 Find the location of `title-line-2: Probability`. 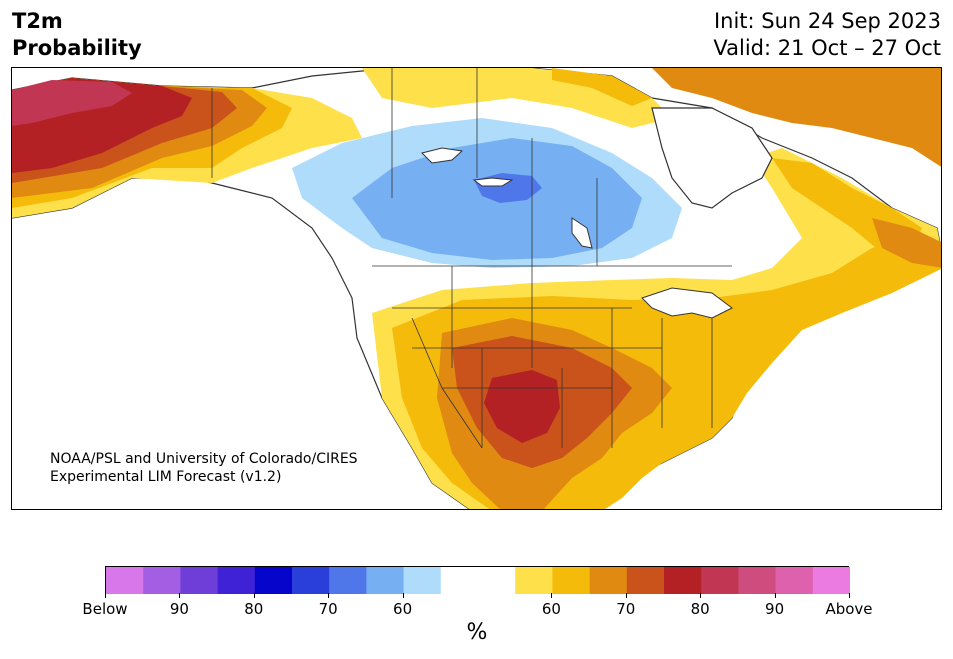

title-line-2: Probability is located at coordinates (77, 48).